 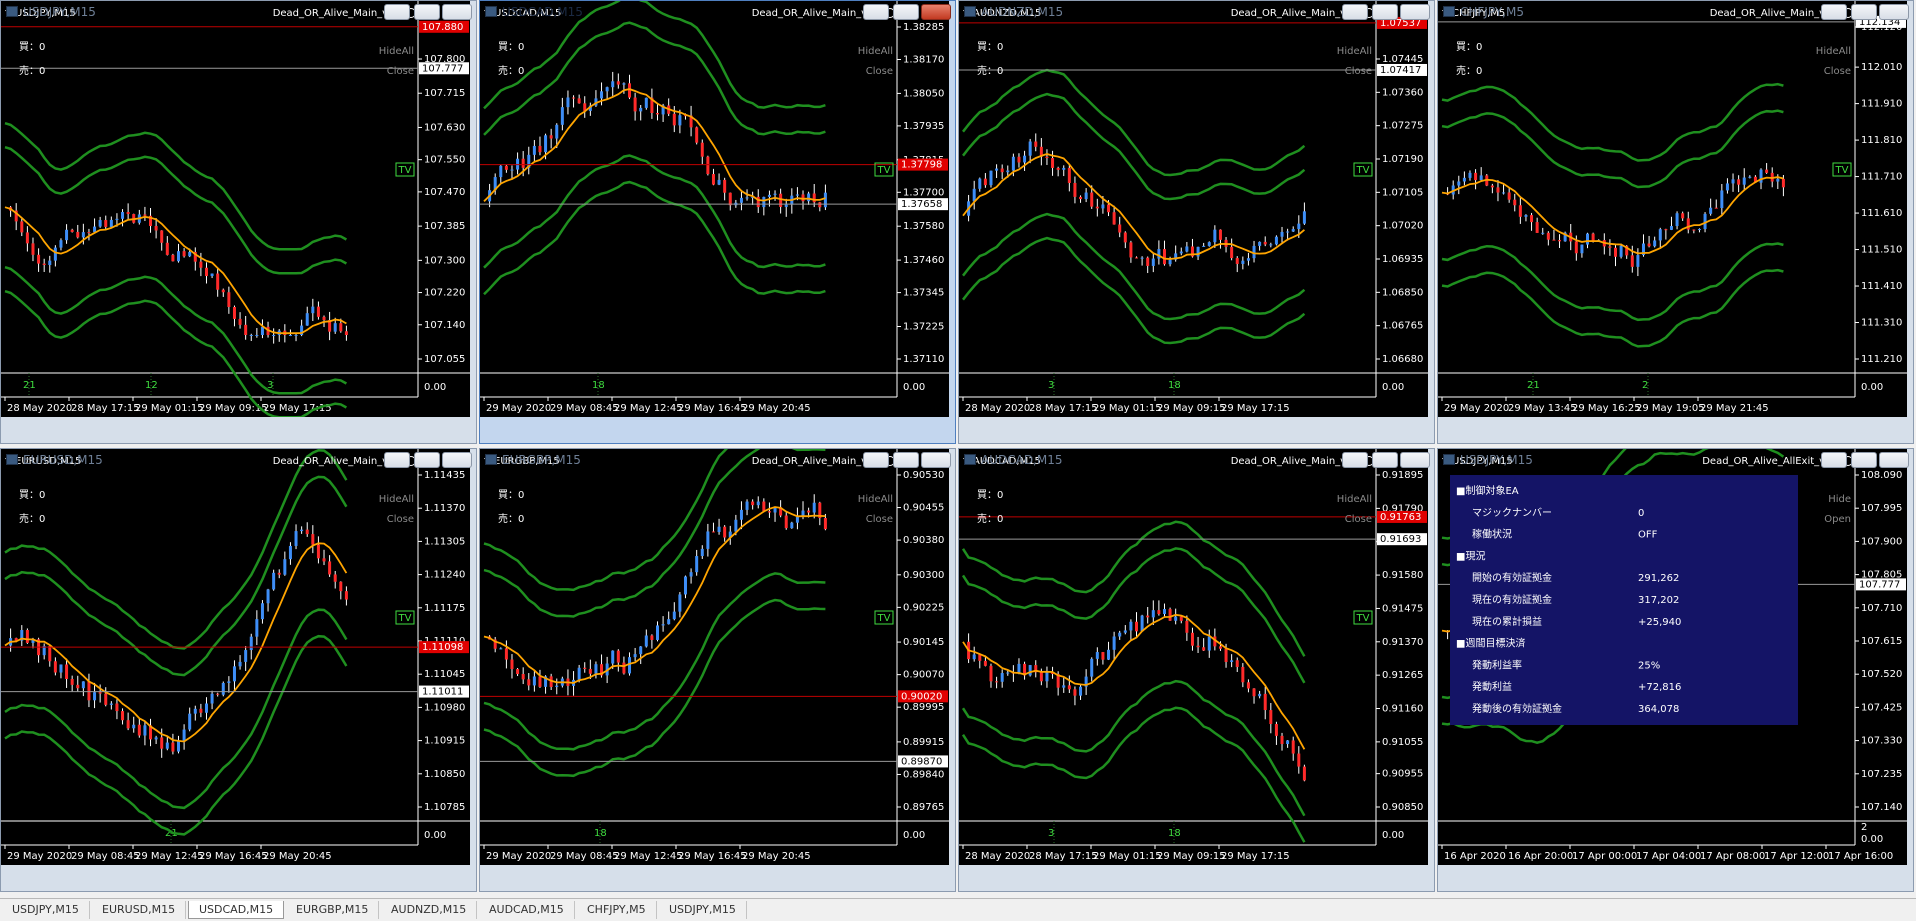 I want to click on sell-count: 売：0, so click(x=32, y=518).